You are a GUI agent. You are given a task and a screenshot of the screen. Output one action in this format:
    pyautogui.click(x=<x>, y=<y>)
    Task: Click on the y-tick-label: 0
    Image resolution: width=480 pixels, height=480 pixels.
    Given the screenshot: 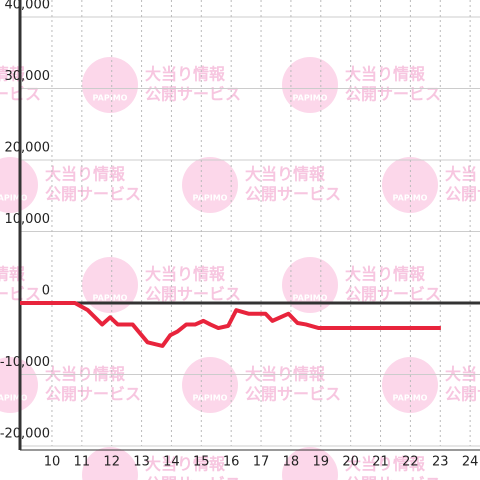 What is the action you would take?
    pyautogui.click(x=46, y=291)
    